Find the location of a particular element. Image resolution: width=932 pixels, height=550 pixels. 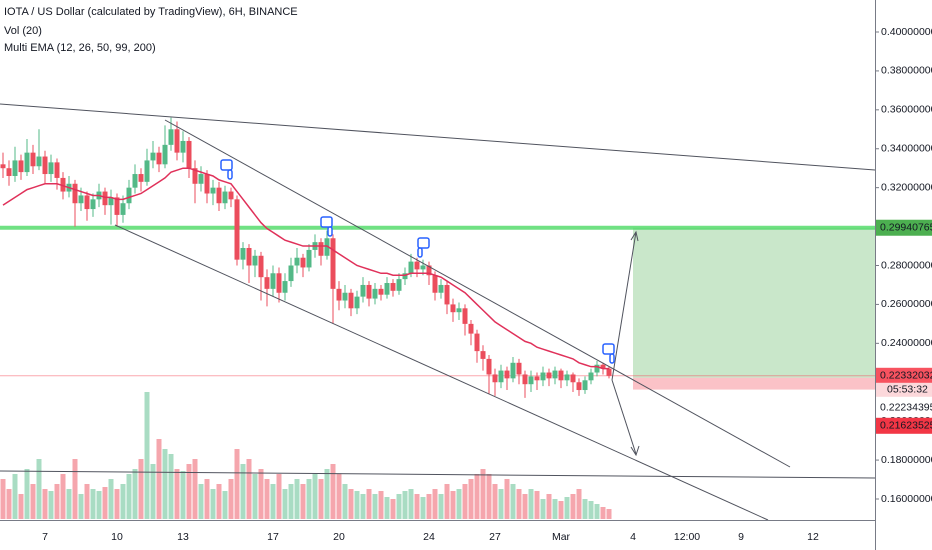

x-tick-label: 7 is located at coordinates (45, 537).